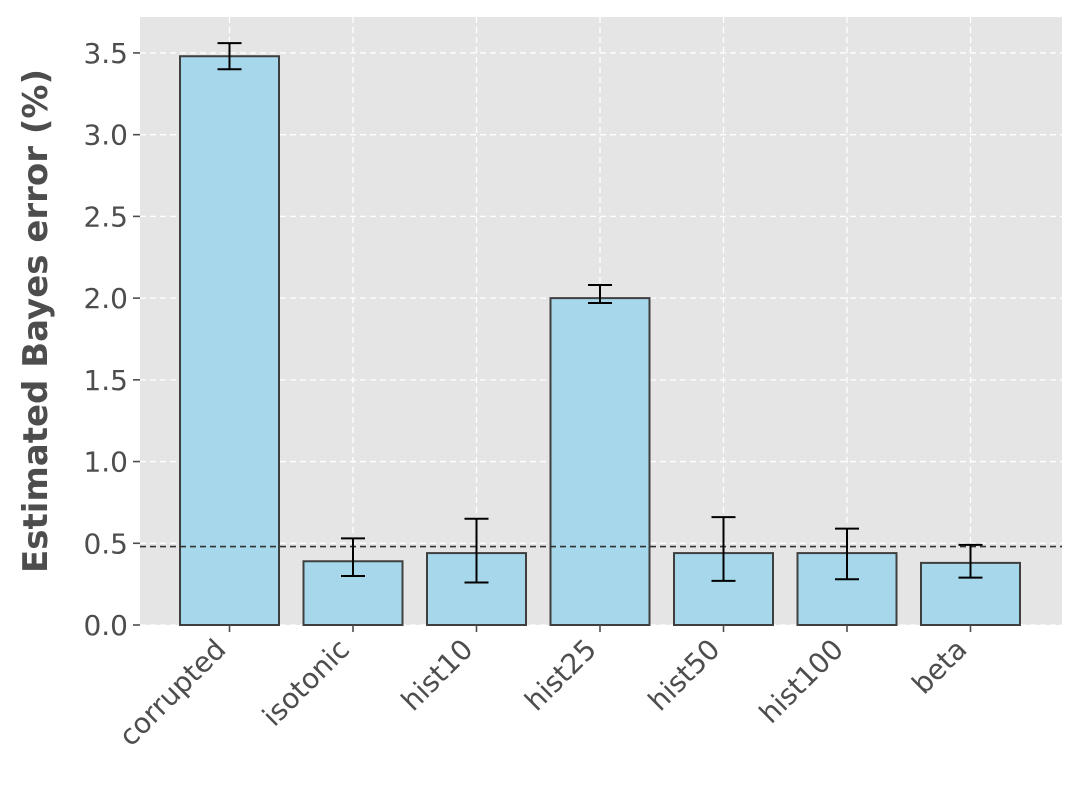 Image resolution: width=1080 pixels, height=800 pixels. Describe the element at coordinates (105, 625) in the screenshot. I see `y-tick-label: 0.0` at that location.